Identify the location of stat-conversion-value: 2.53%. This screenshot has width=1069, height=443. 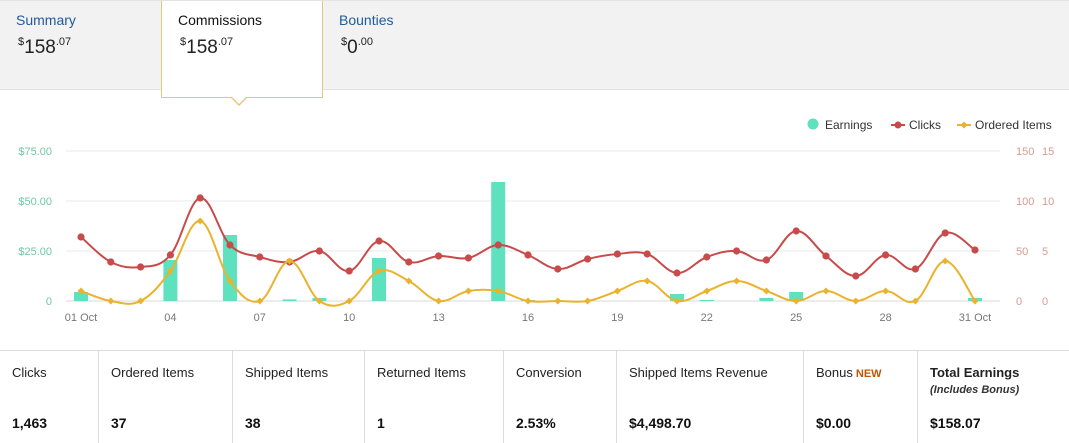
(536, 423).